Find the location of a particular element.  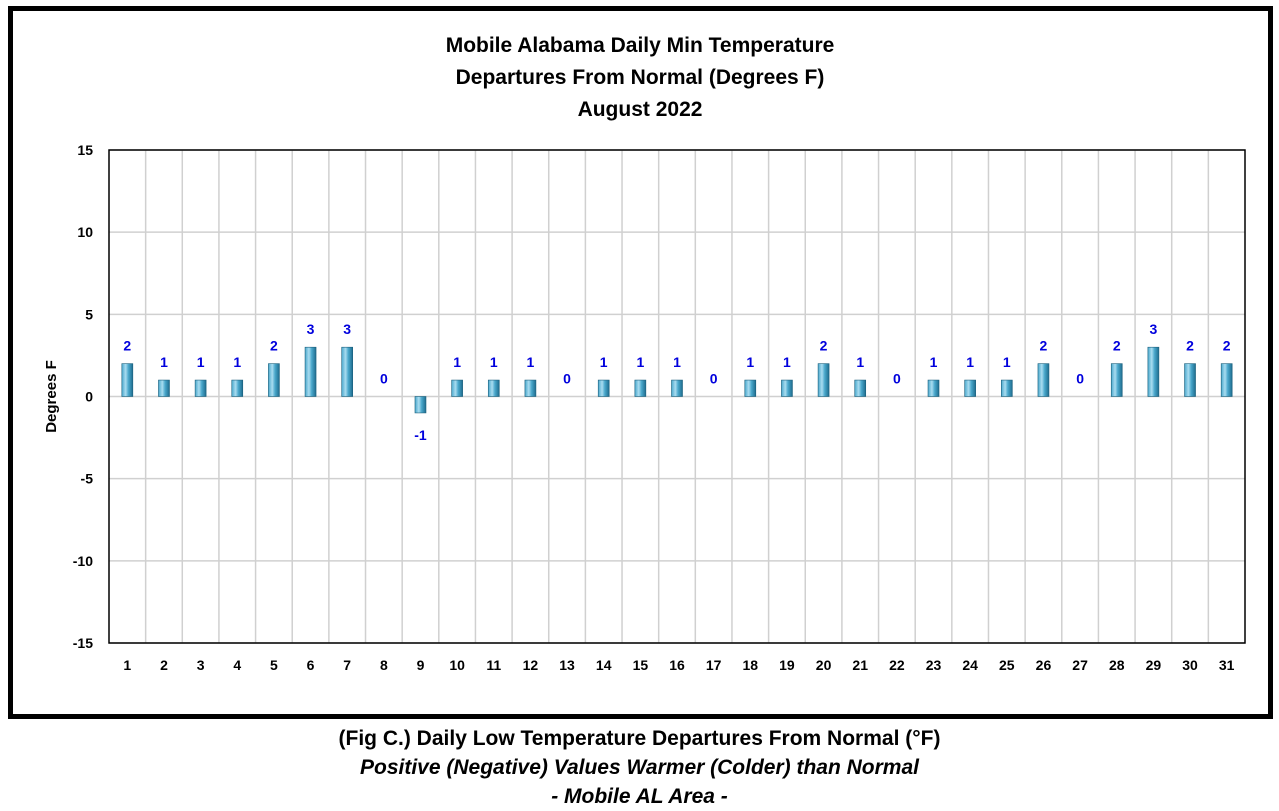

x-tick-label: 18 is located at coordinates (751, 665).